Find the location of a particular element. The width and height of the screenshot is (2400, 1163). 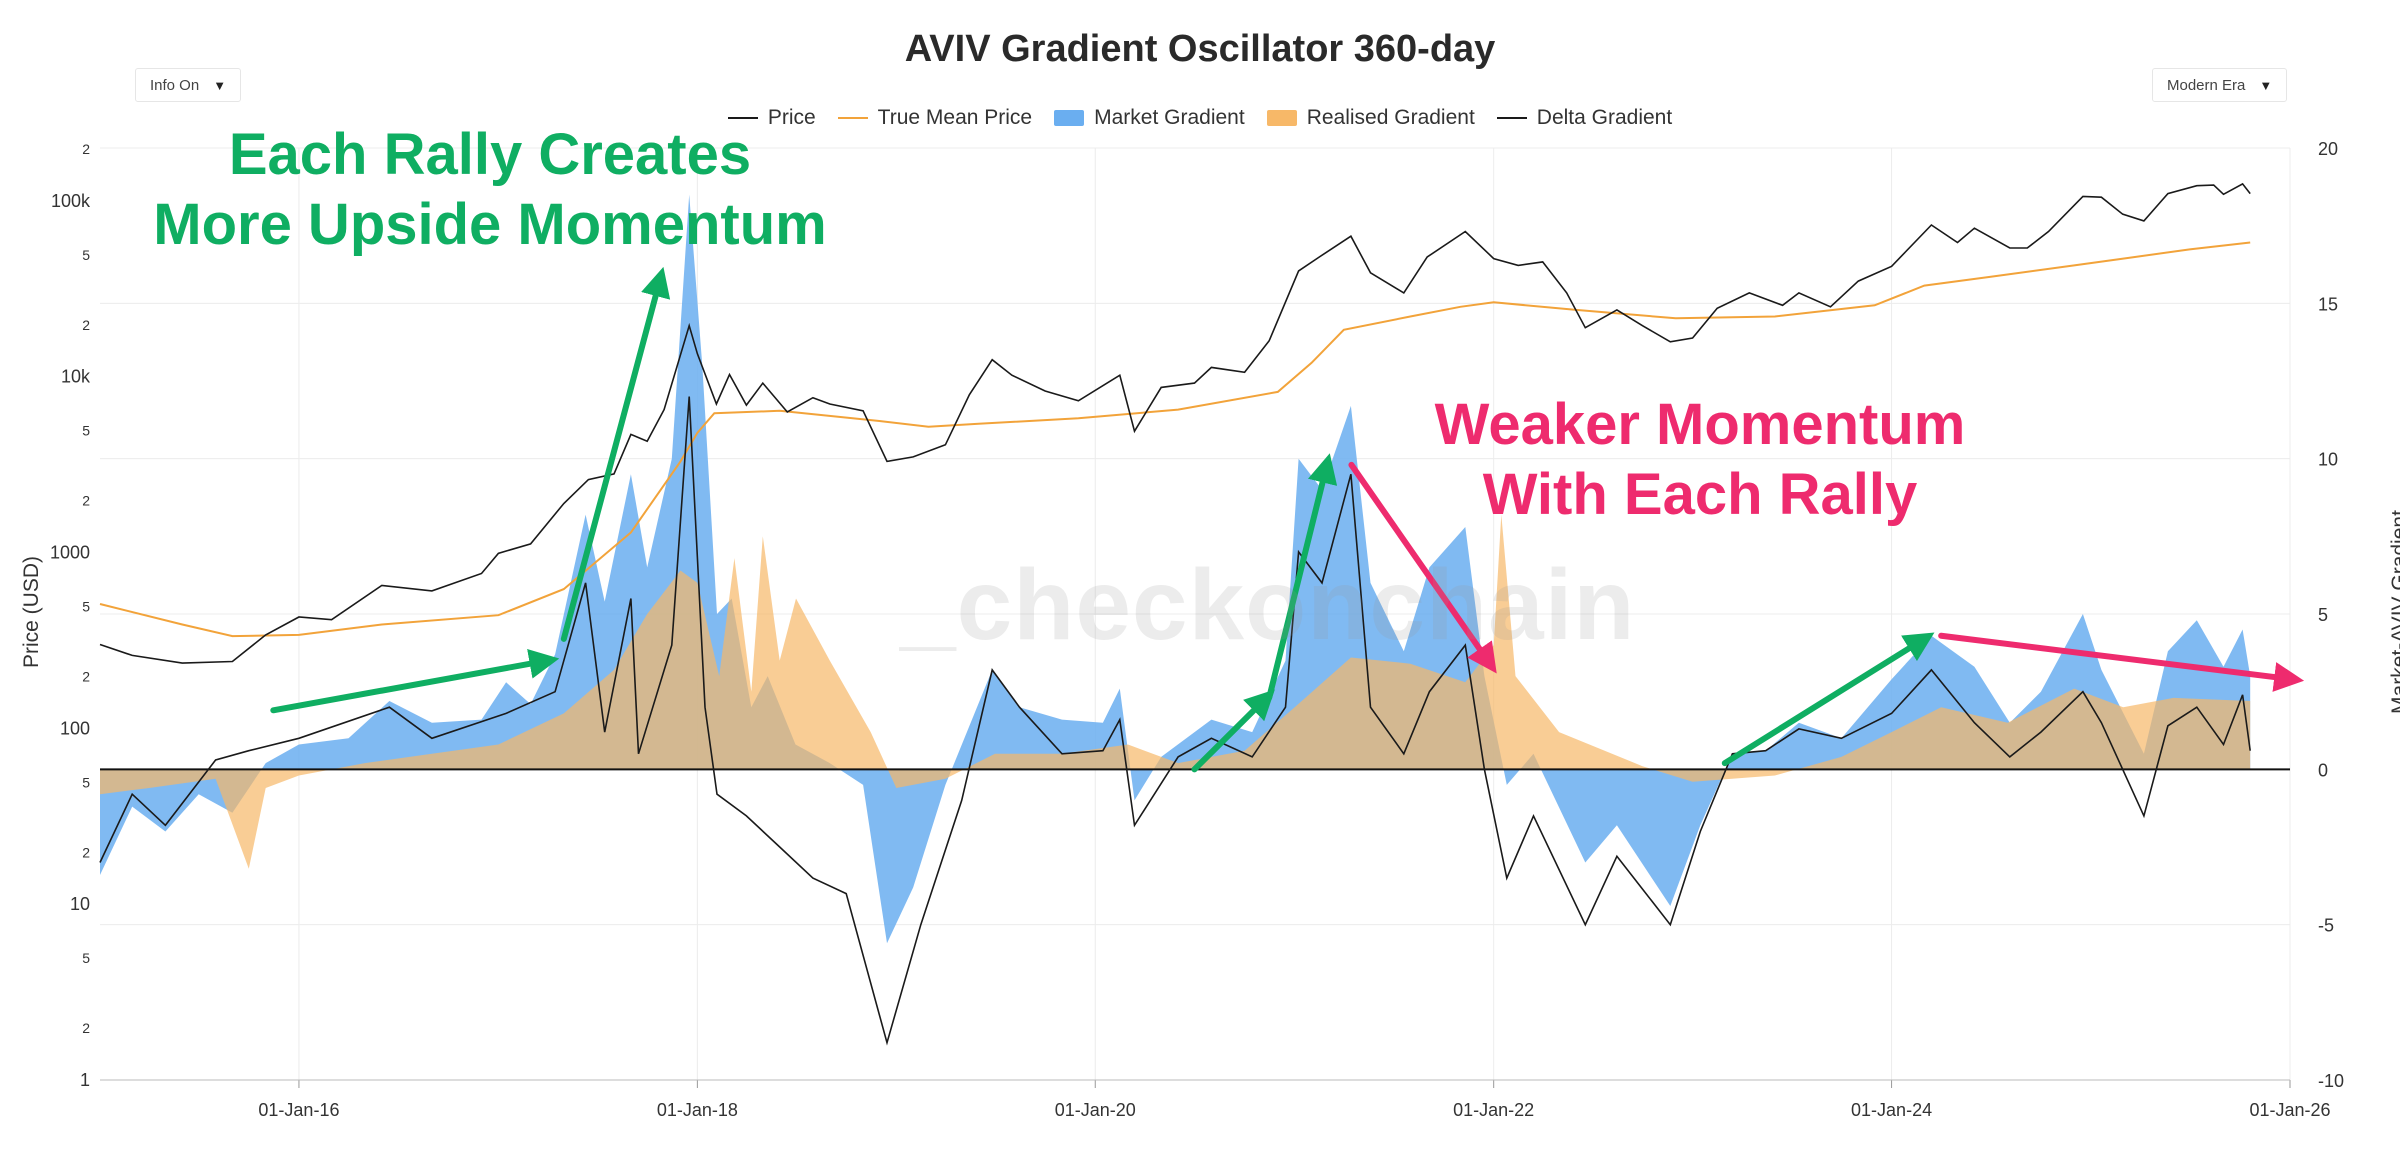

x-tick-label: 01-Jan-22 is located at coordinates (1493, 1110).